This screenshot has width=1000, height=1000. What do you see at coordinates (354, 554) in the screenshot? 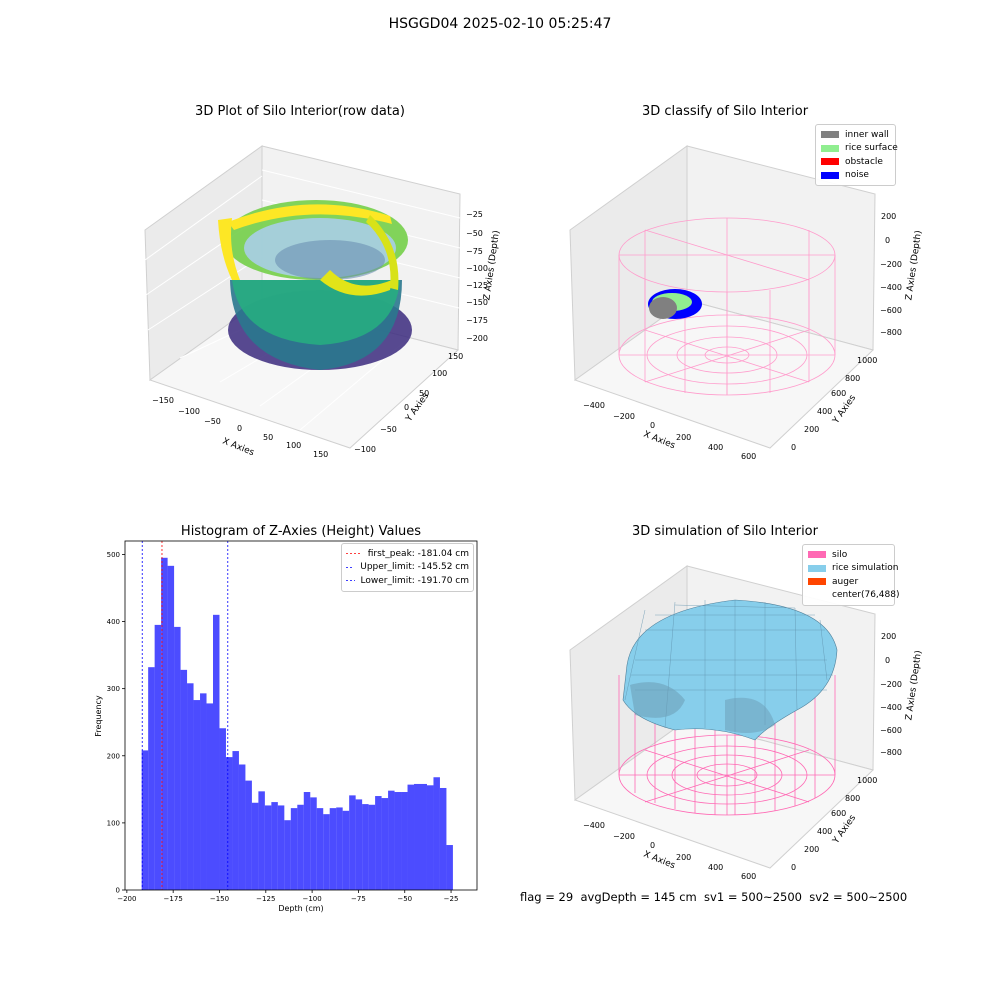
I see `legend-line-swatch` at bounding box center [354, 554].